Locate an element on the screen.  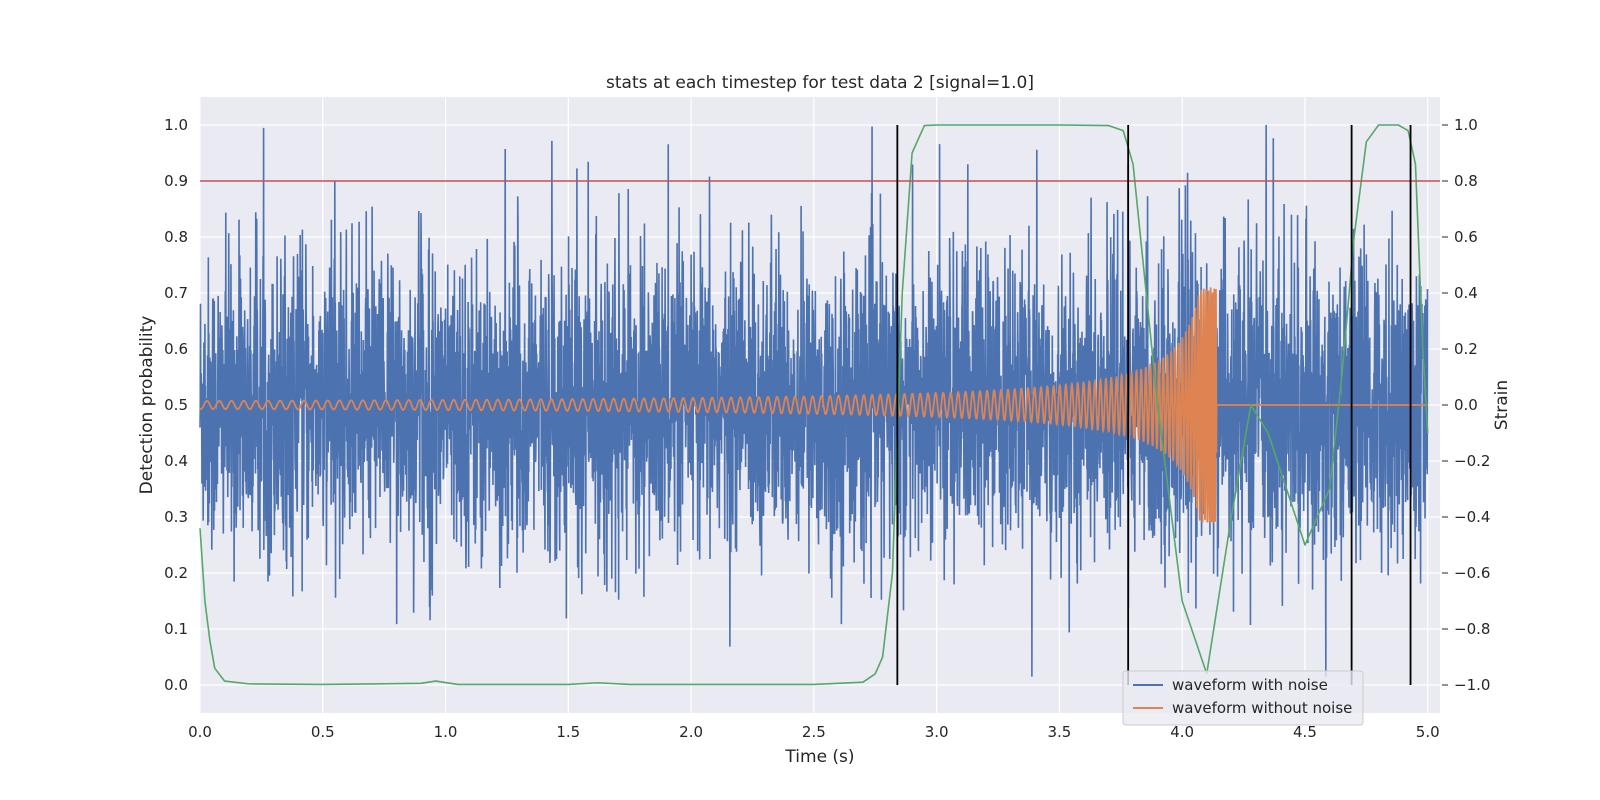
y-tick-label: 0.0 is located at coordinates (176, 685).